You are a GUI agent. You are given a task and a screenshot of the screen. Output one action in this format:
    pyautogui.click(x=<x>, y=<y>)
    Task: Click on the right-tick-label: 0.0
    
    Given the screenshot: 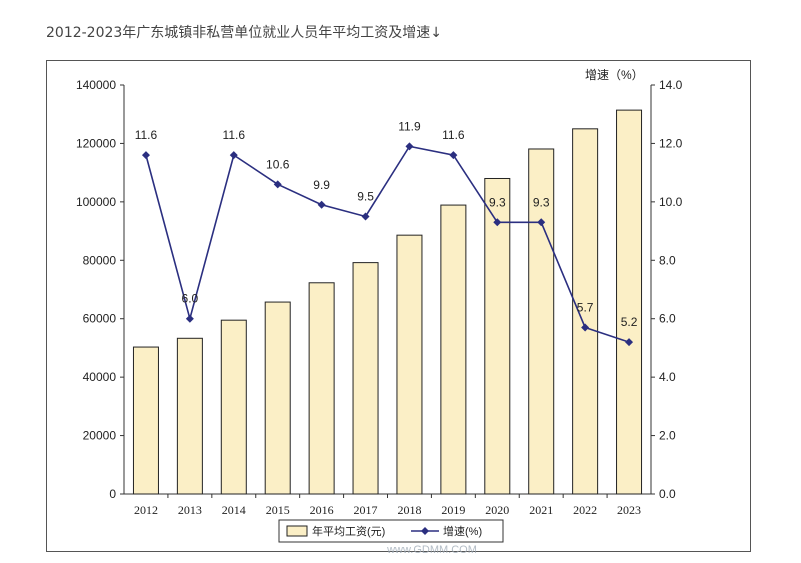 What is the action you would take?
    pyautogui.click(x=667, y=494)
    